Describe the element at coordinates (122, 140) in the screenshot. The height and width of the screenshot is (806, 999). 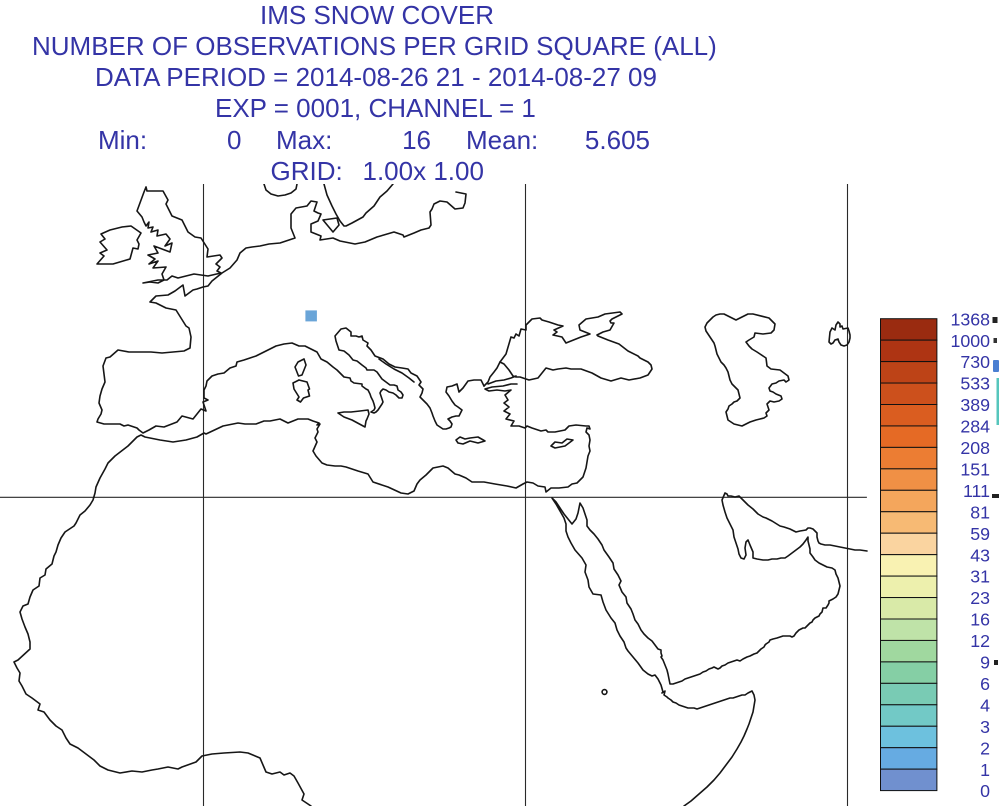
I see `svg-text: Min:` at that location.